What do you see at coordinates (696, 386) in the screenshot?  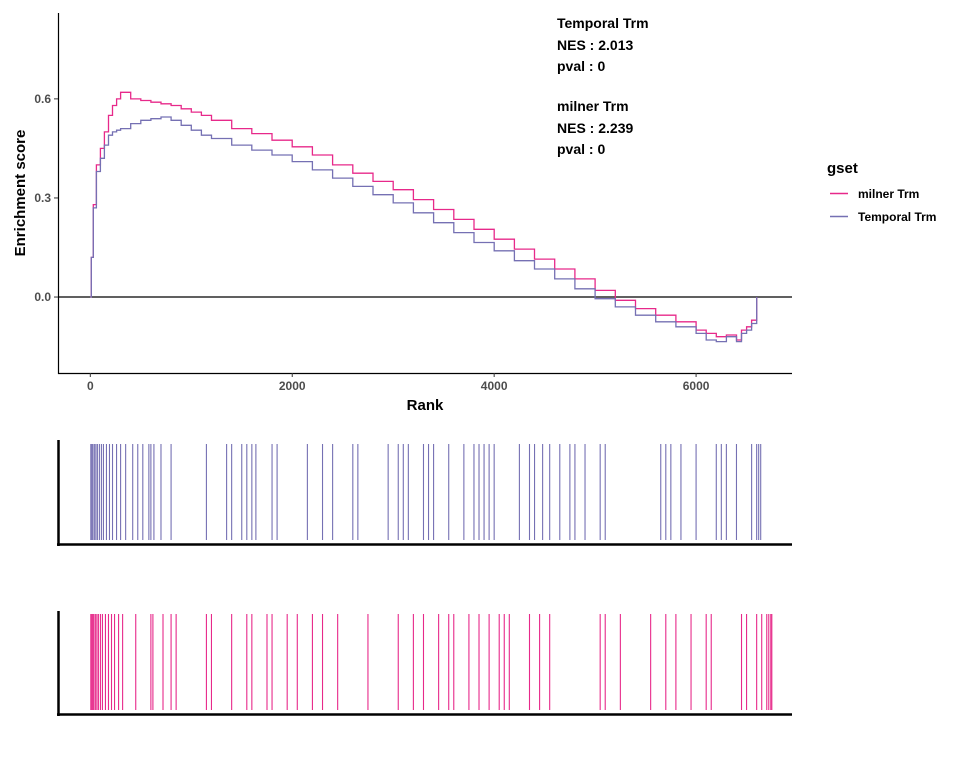 I see `x-tick-label: 6000` at bounding box center [696, 386].